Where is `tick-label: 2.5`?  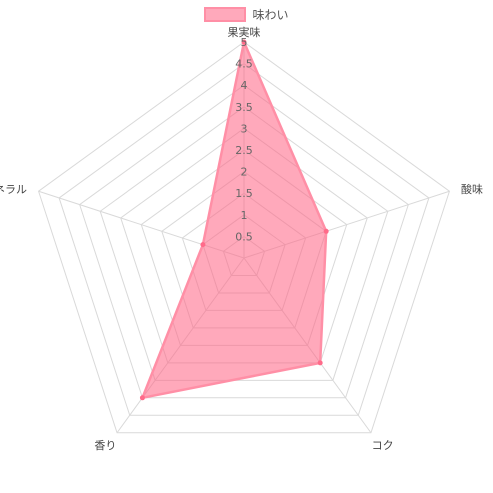
tick-label: 2.5 is located at coordinates (244, 150).